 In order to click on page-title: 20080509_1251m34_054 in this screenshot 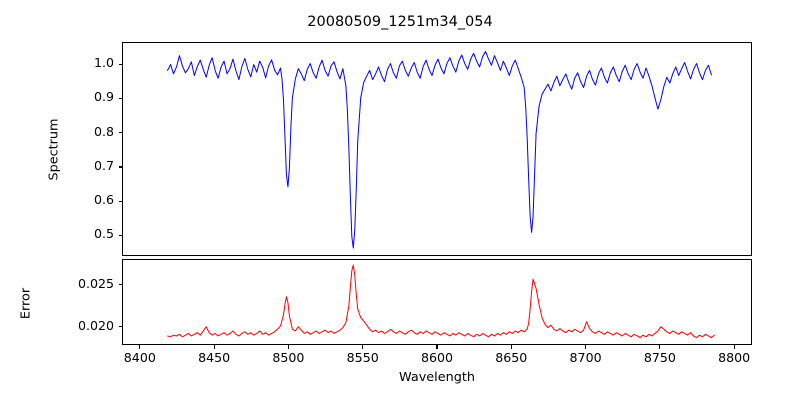, I will do `click(400, 22)`.